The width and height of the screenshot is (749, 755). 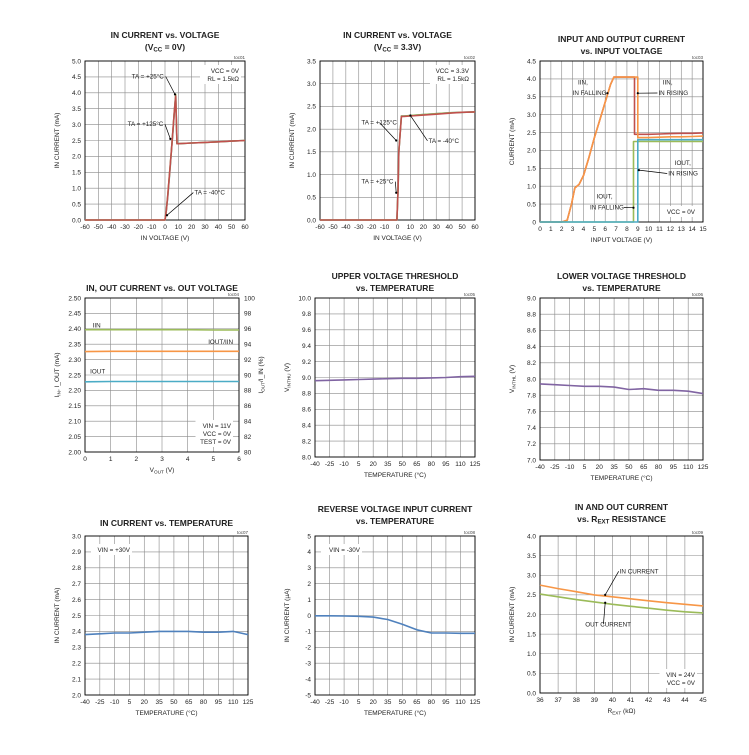 What do you see at coordinates (76, 664) in the screenshot?
I see `y-tick-label: 2.2` at bounding box center [76, 664].